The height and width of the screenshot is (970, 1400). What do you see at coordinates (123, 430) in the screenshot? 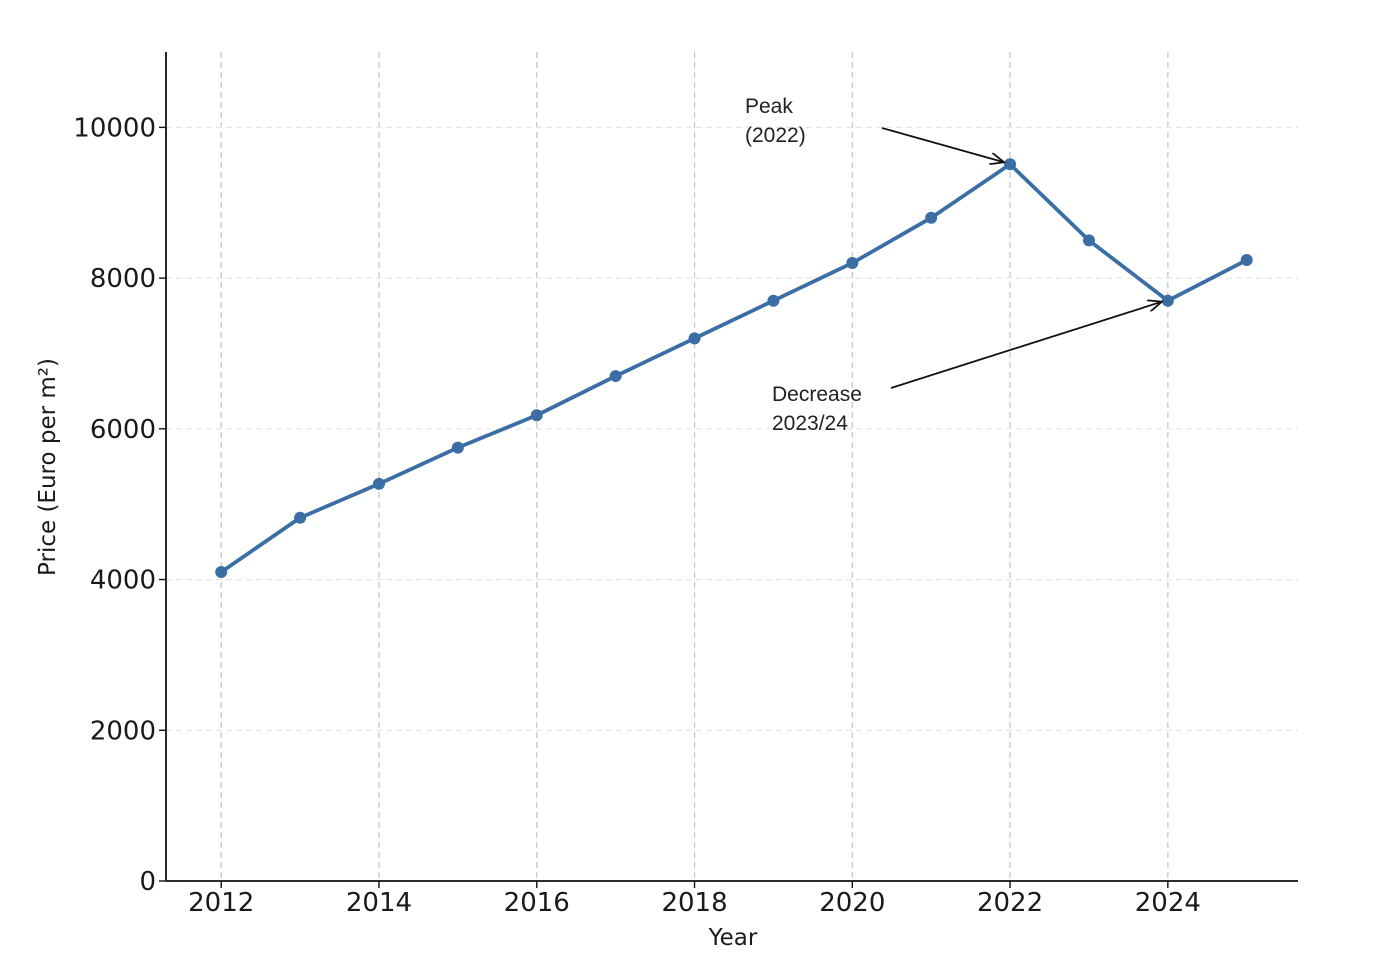
I see `y-tick-label: 6000` at bounding box center [123, 430].